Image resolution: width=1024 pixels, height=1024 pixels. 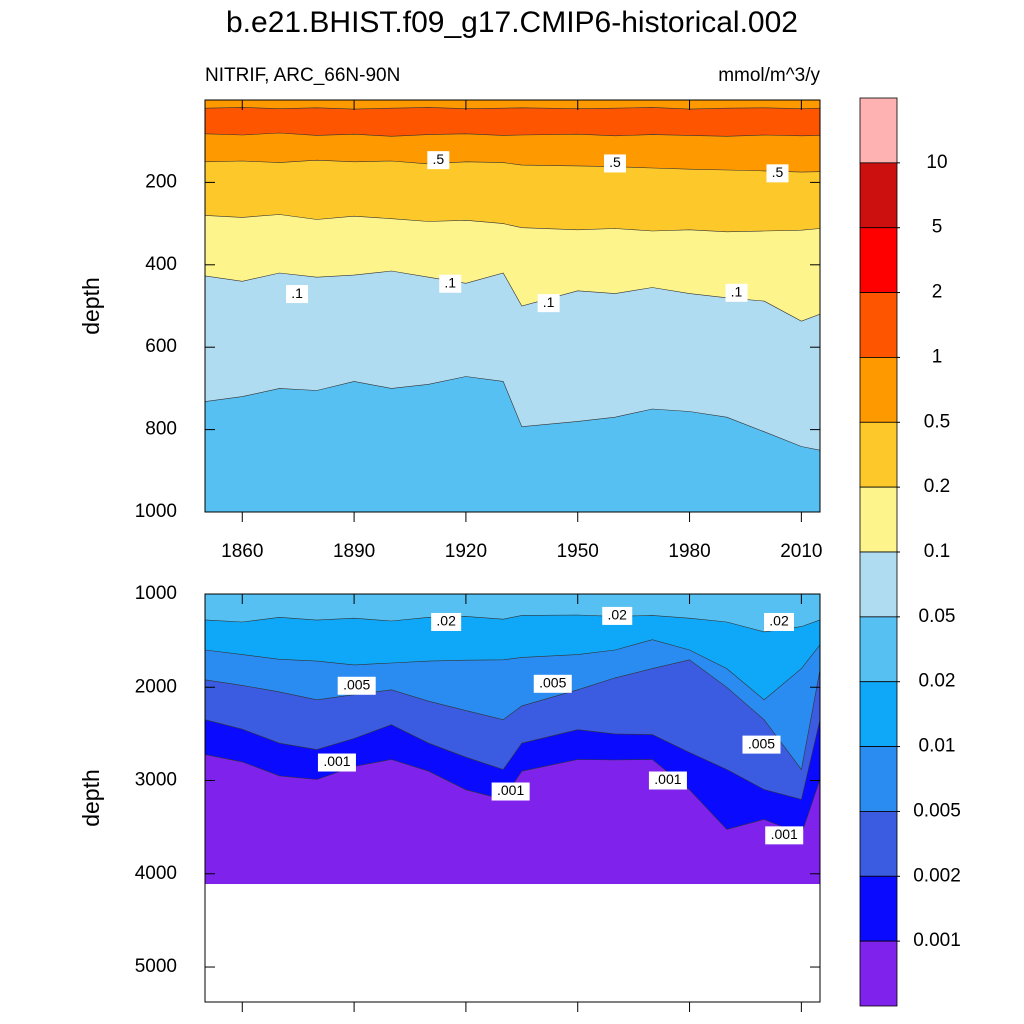 I want to click on x-tick-label: 1920, so click(x=466, y=551).